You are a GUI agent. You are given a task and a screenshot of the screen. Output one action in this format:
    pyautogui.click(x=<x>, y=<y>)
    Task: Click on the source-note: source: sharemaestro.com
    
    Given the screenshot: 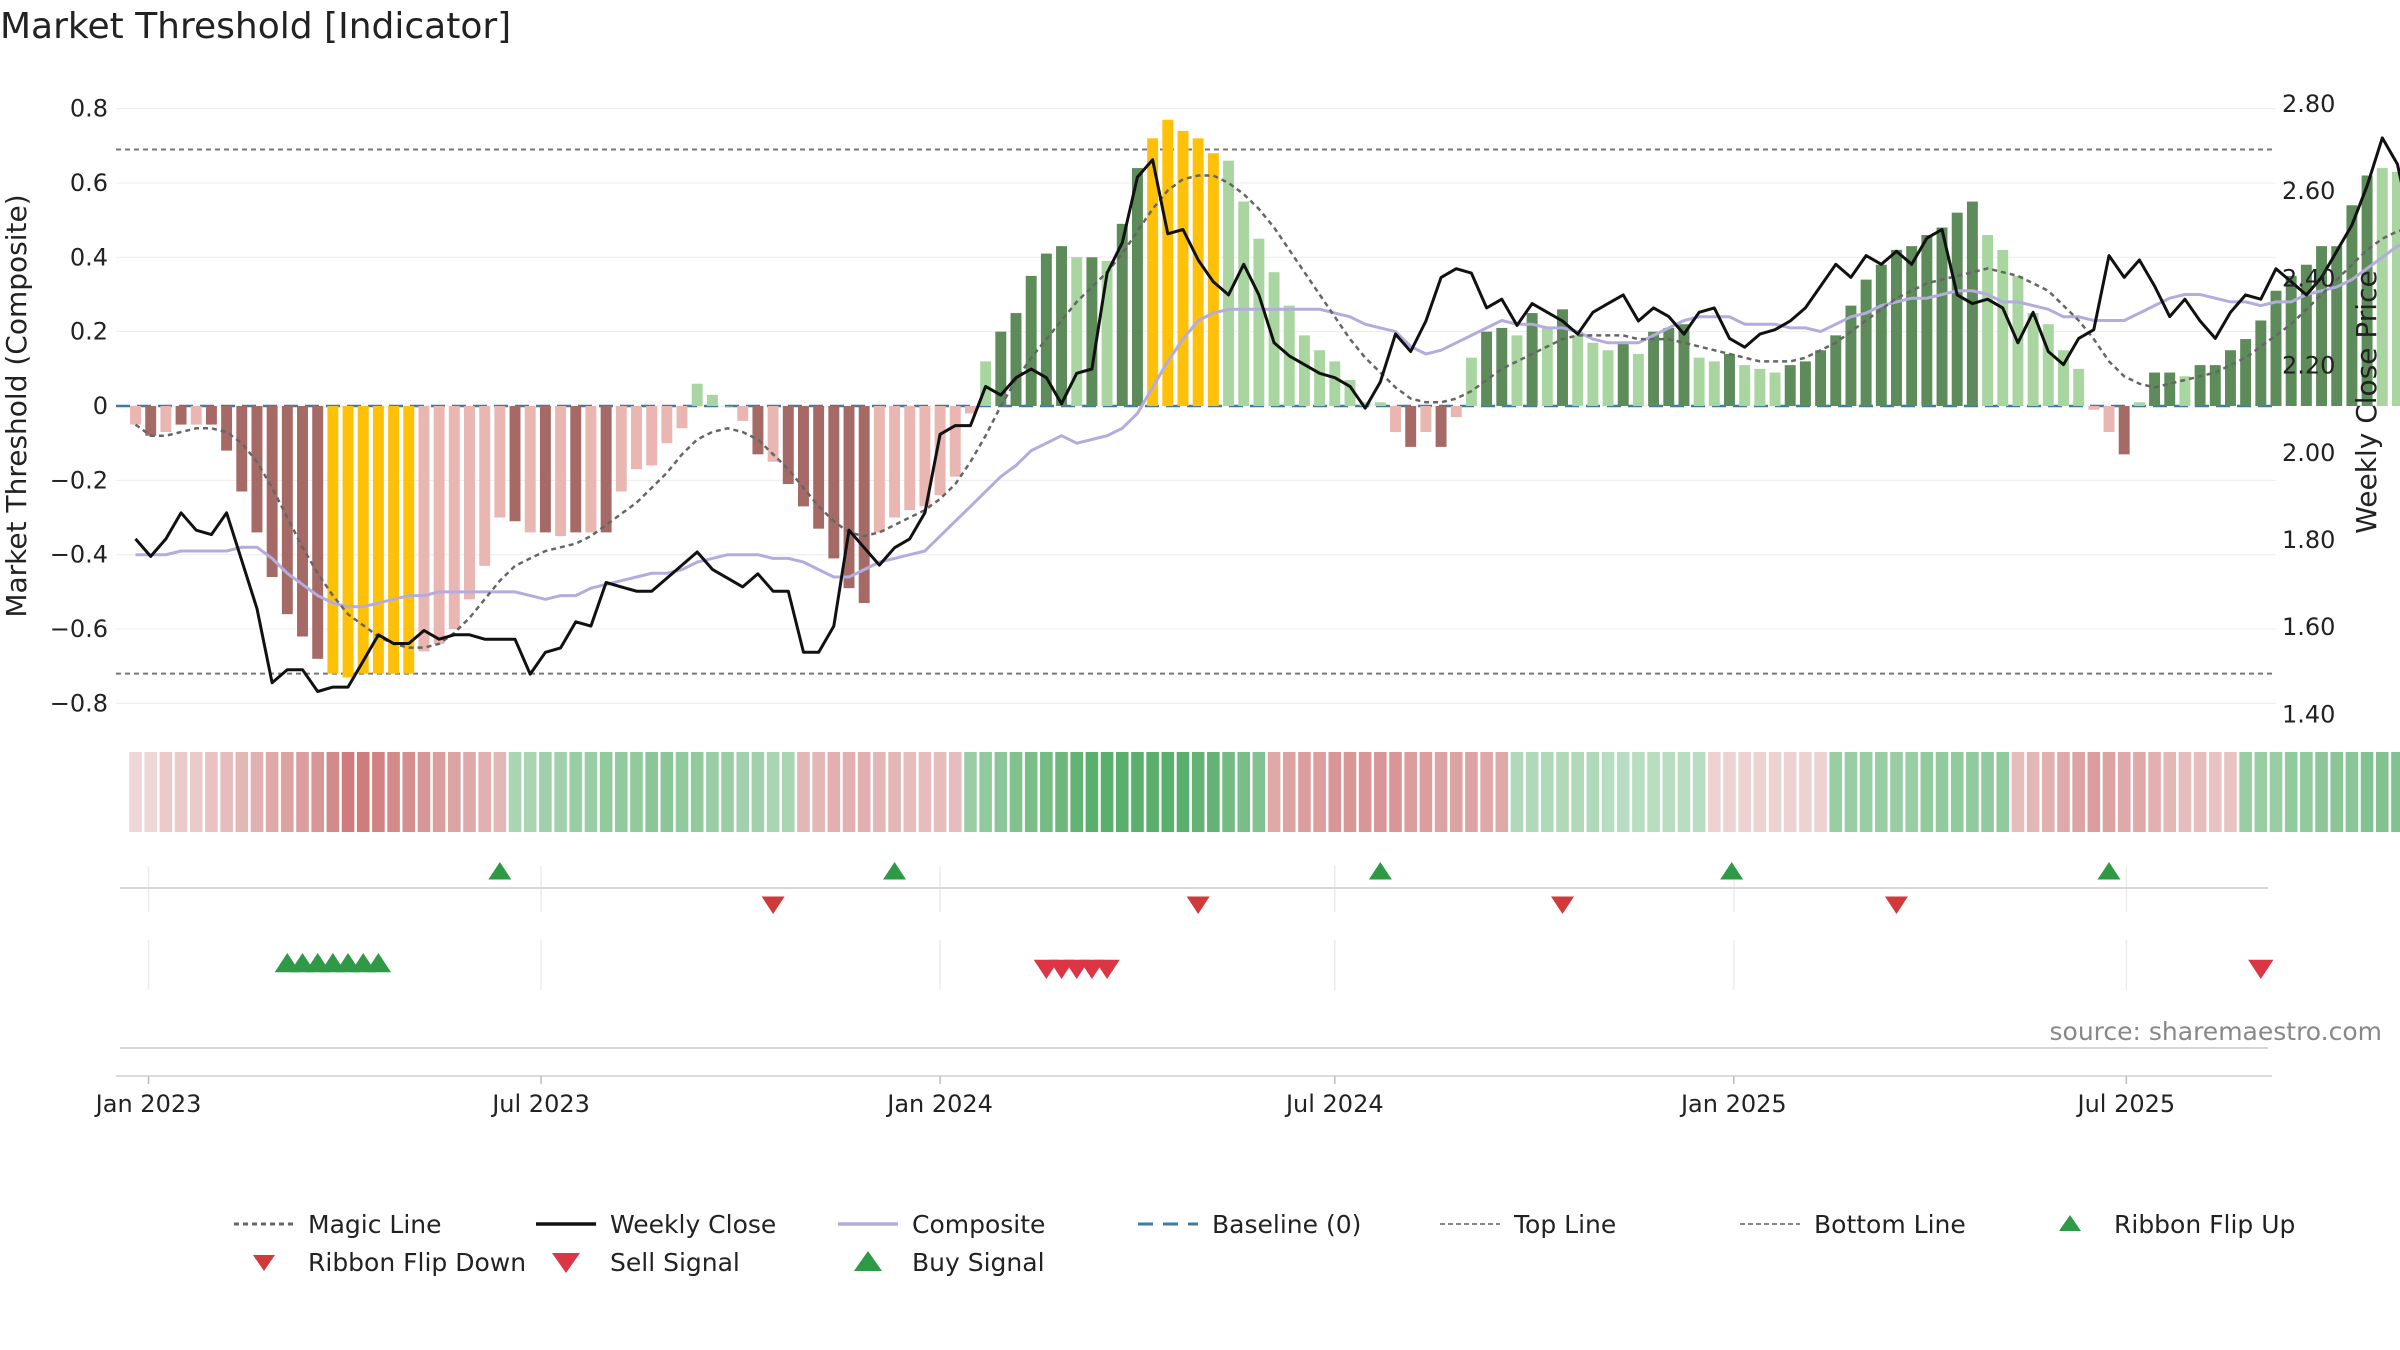 What is the action you would take?
    pyautogui.click(x=2216, y=1031)
    